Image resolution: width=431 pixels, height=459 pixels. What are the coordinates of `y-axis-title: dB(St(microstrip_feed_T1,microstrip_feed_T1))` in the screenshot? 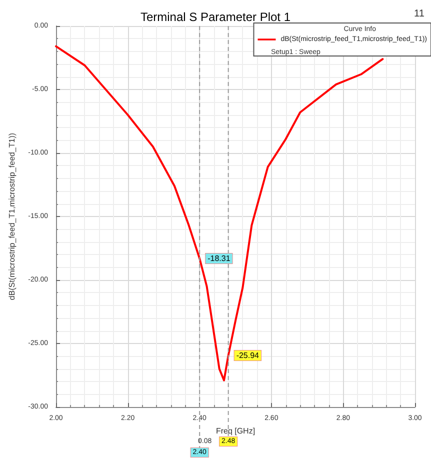 It's located at (12, 216).